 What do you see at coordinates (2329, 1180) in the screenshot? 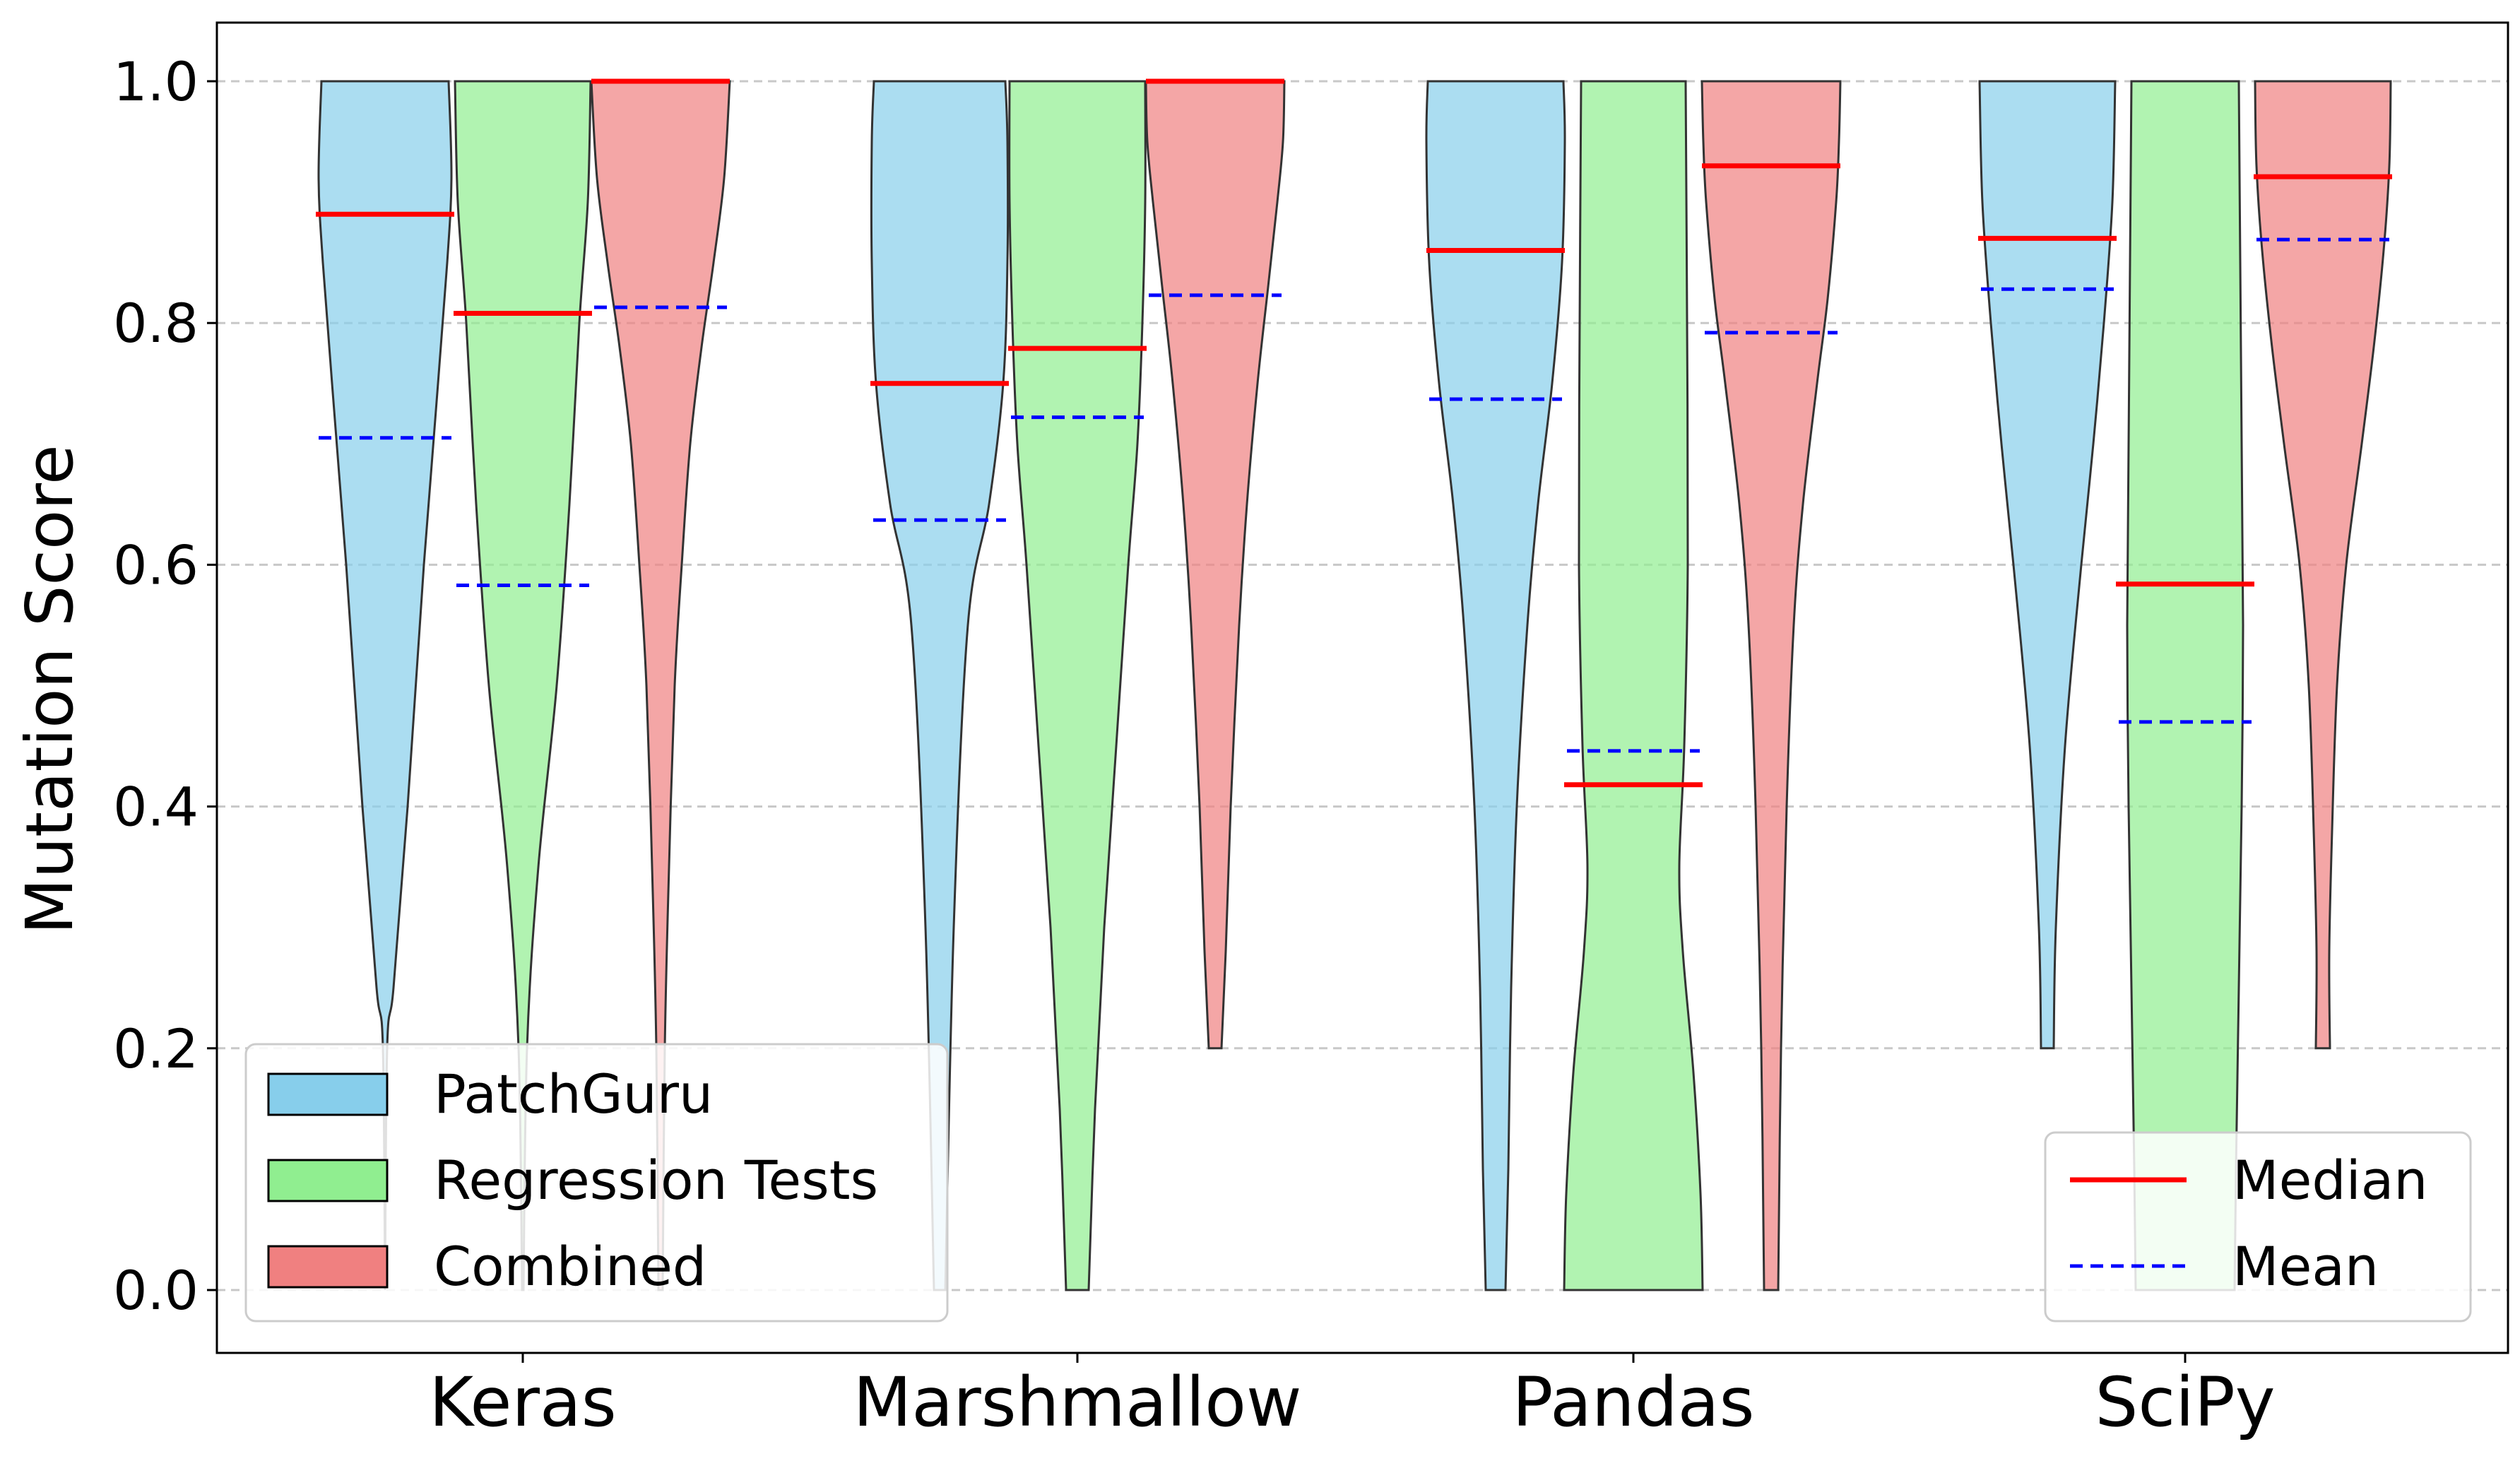
I see `legend-label: Median` at bounding box center [2329, 1180].